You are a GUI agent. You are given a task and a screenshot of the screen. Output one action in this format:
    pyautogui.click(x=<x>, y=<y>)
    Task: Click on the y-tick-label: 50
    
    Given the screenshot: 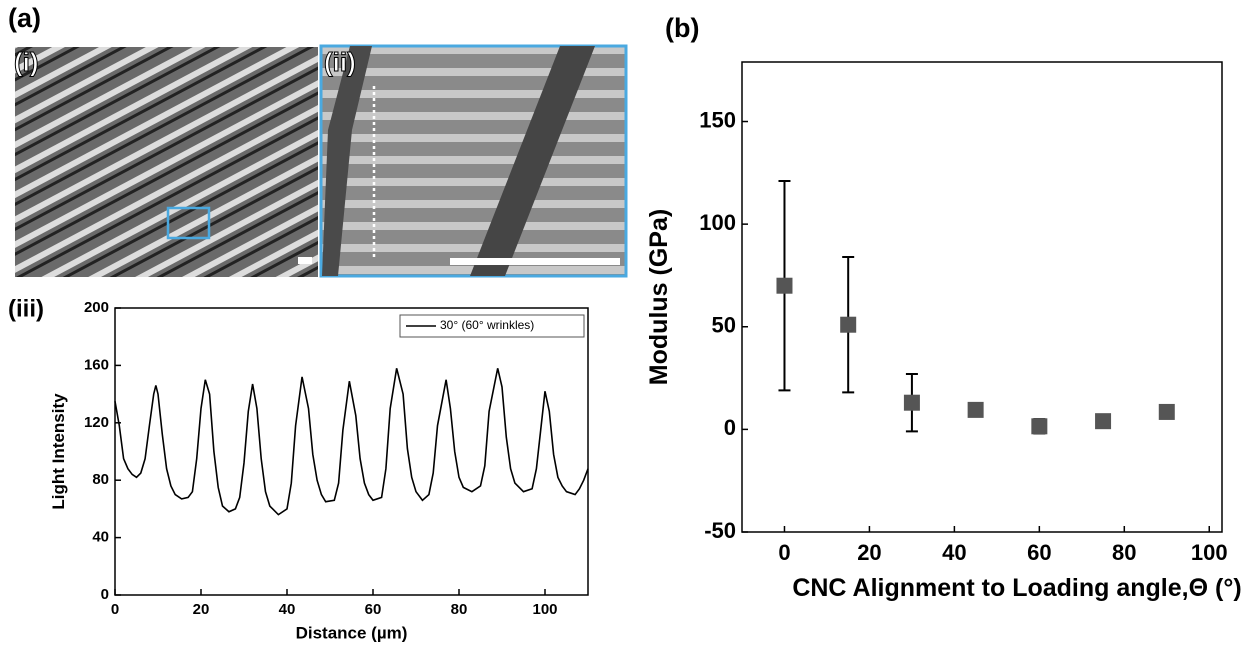 What is the action you would take?
    pyautogui.click(x=724, y=325)
    